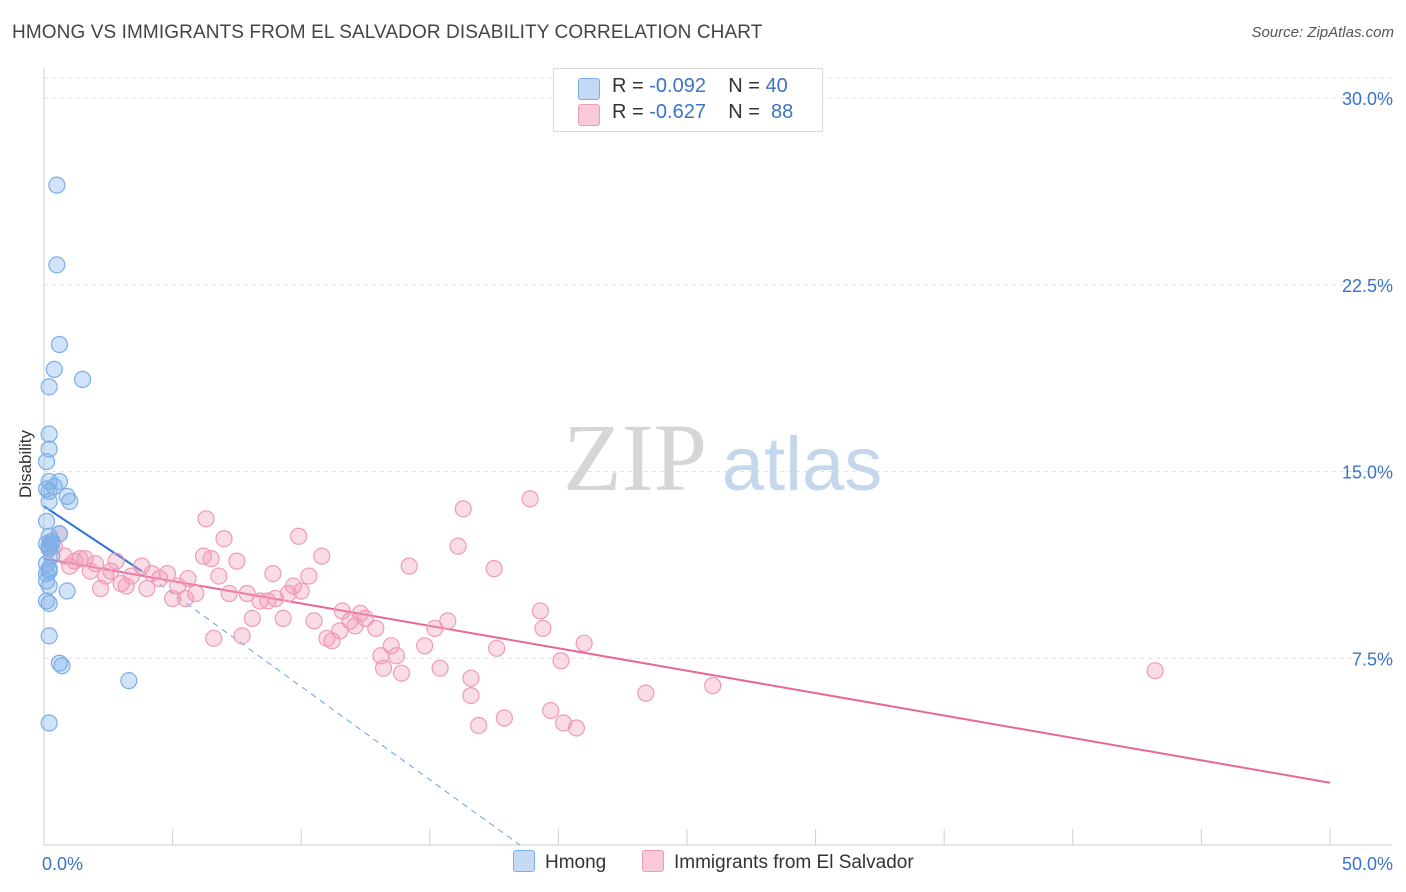  What do you see at coordinates (93, 538) in the screenshot?
I see `hmong-trend-line` at bounding box center [93, 538].